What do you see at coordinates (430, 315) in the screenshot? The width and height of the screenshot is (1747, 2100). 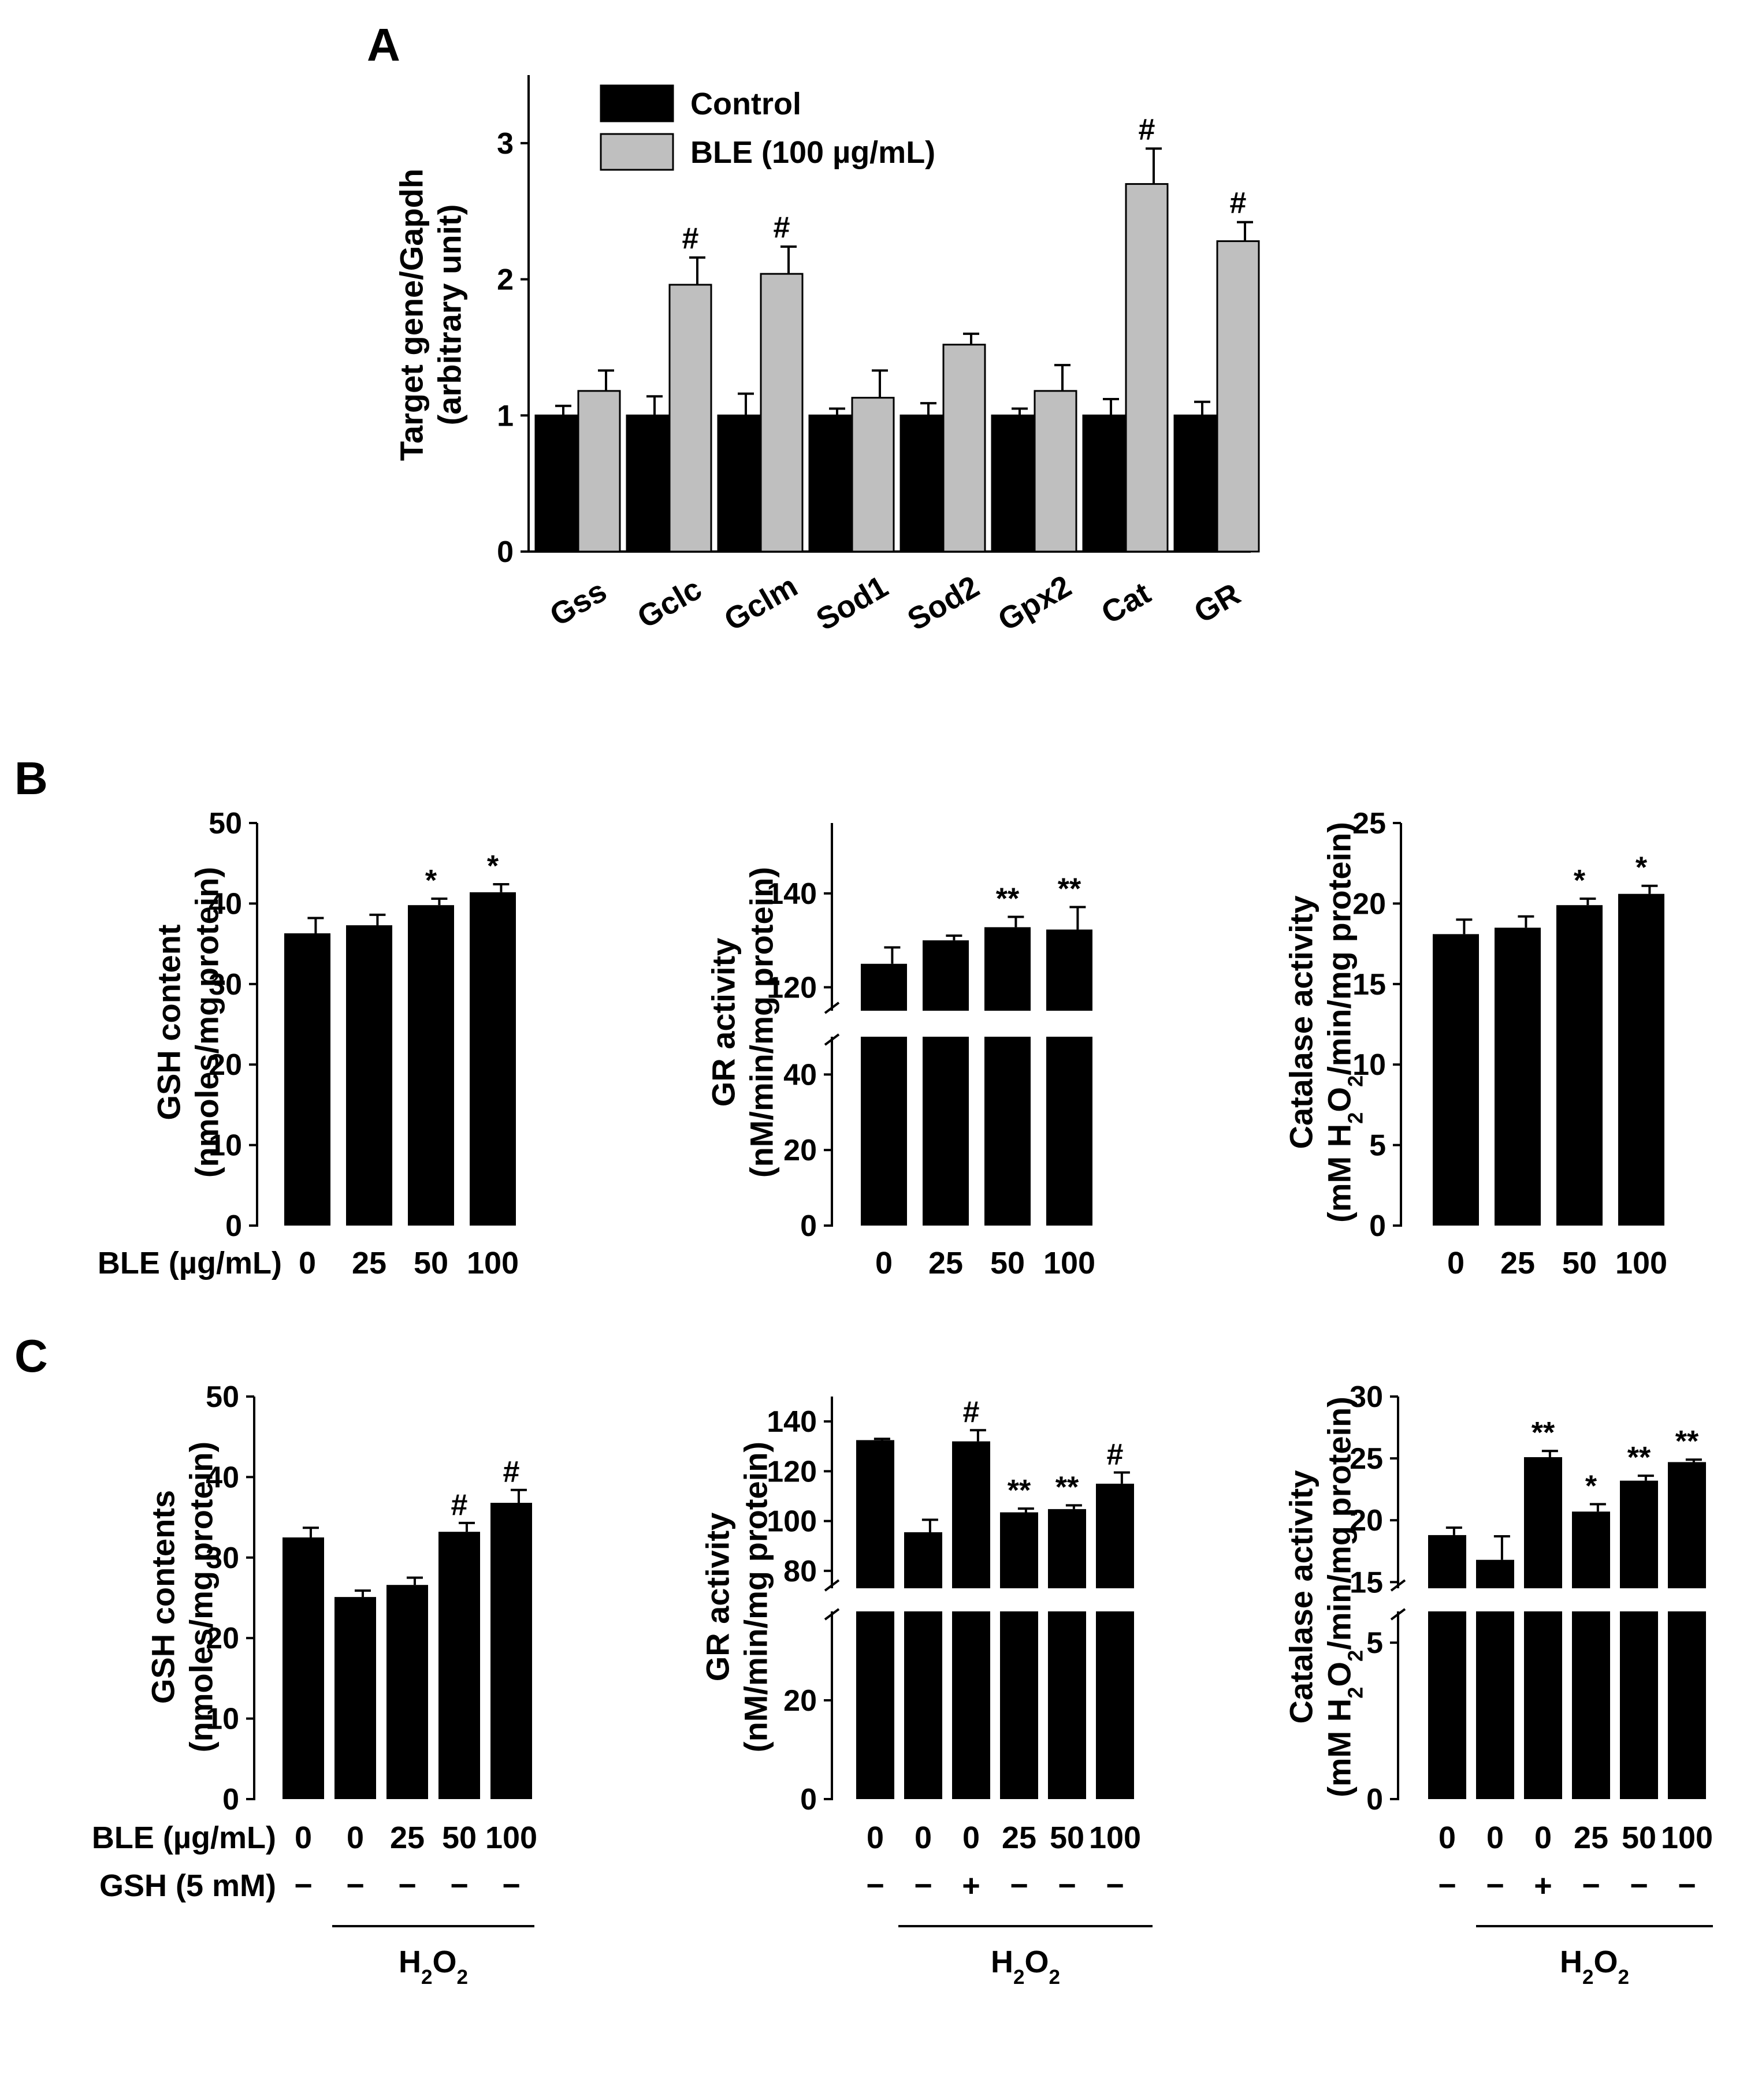 I see `y-axis-label: Target gene/Gapdh (arbitrary unit)` at bounding box center [430, 315].